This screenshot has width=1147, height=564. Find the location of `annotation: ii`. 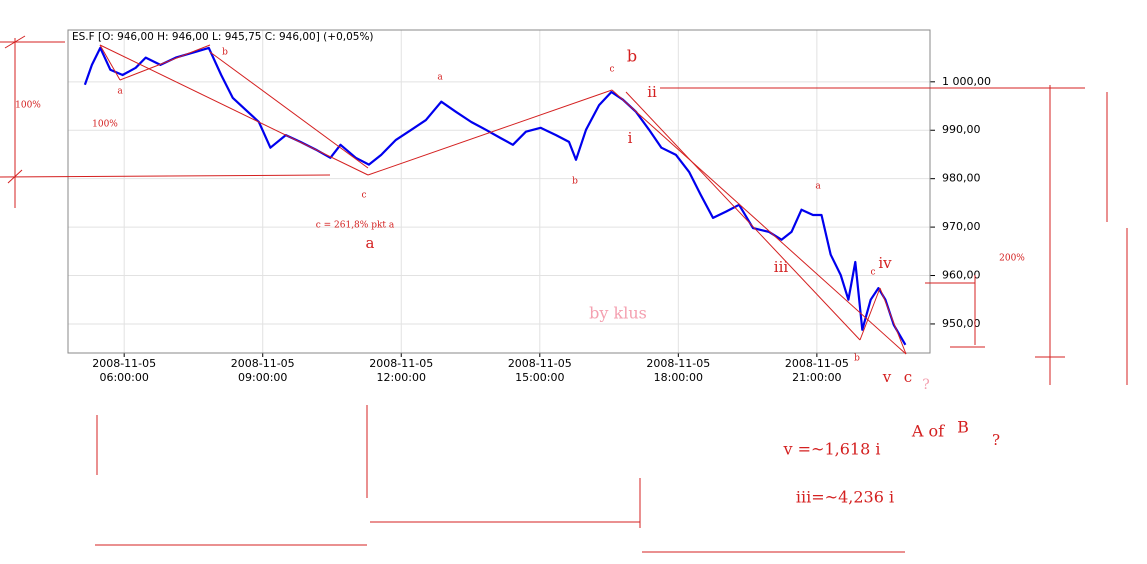

annotation: ii is located at coordinates (652, 92).